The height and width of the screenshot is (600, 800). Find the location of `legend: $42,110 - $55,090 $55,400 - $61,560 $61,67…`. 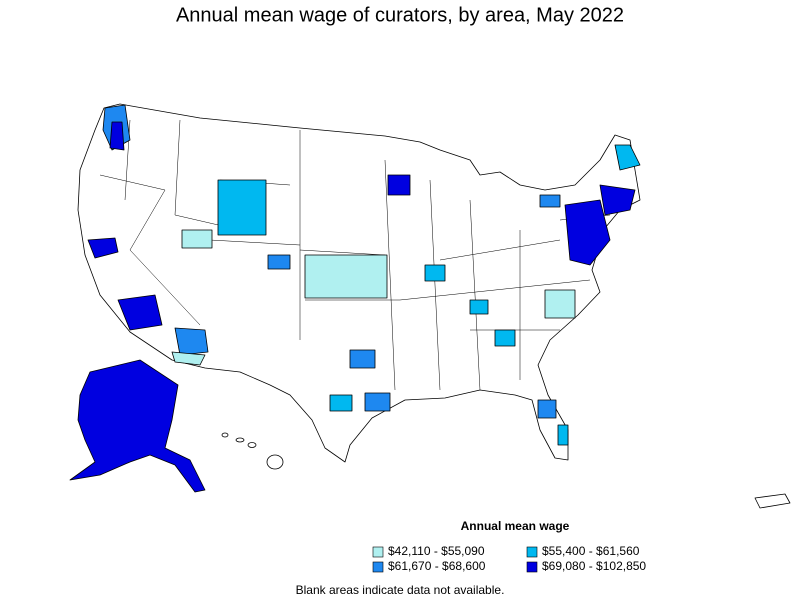

legend: $42,110 - $55,090 $55,400 - $61,560 $61,67… is located at coordinates (509, 558).